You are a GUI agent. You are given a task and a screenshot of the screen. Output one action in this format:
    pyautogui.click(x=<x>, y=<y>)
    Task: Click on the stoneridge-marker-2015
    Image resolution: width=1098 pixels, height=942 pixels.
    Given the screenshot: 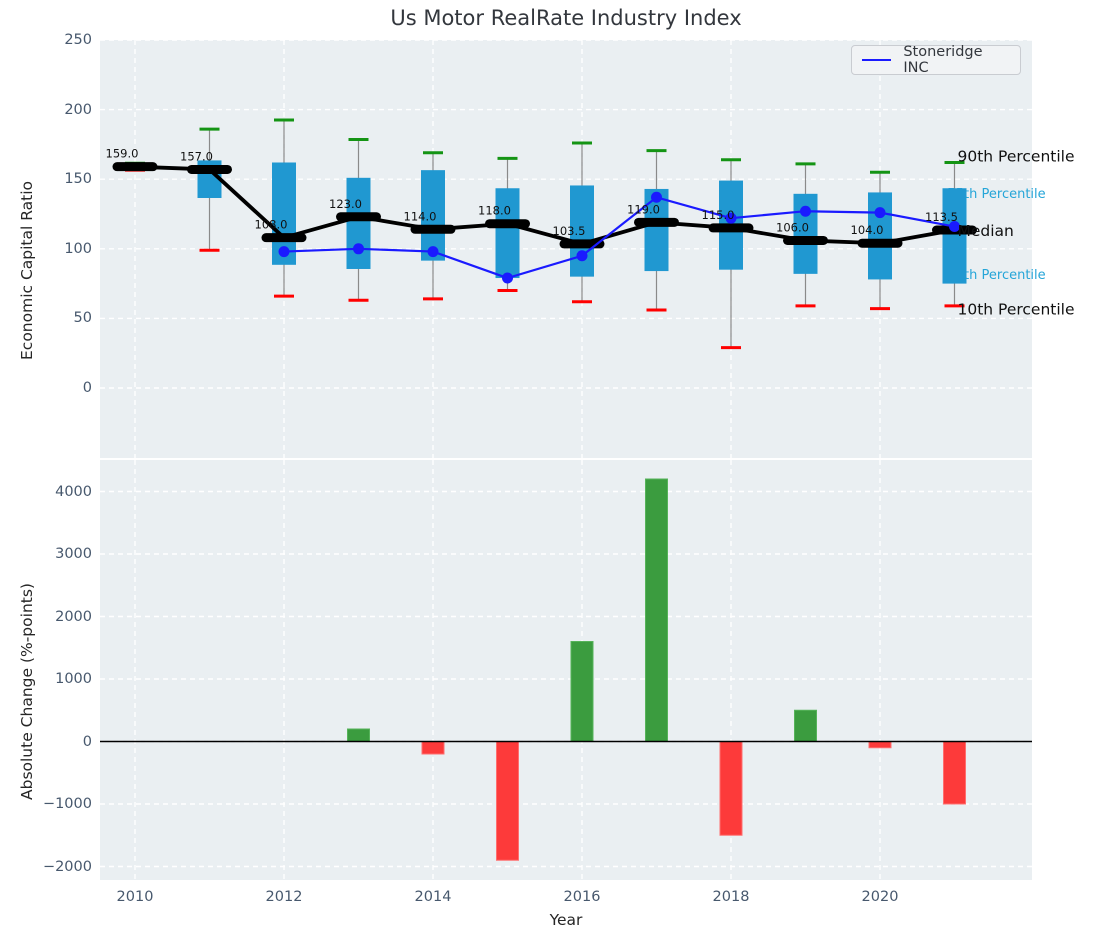 What is the action you would take?
    pyautogui.click(x=507, y=278)
    